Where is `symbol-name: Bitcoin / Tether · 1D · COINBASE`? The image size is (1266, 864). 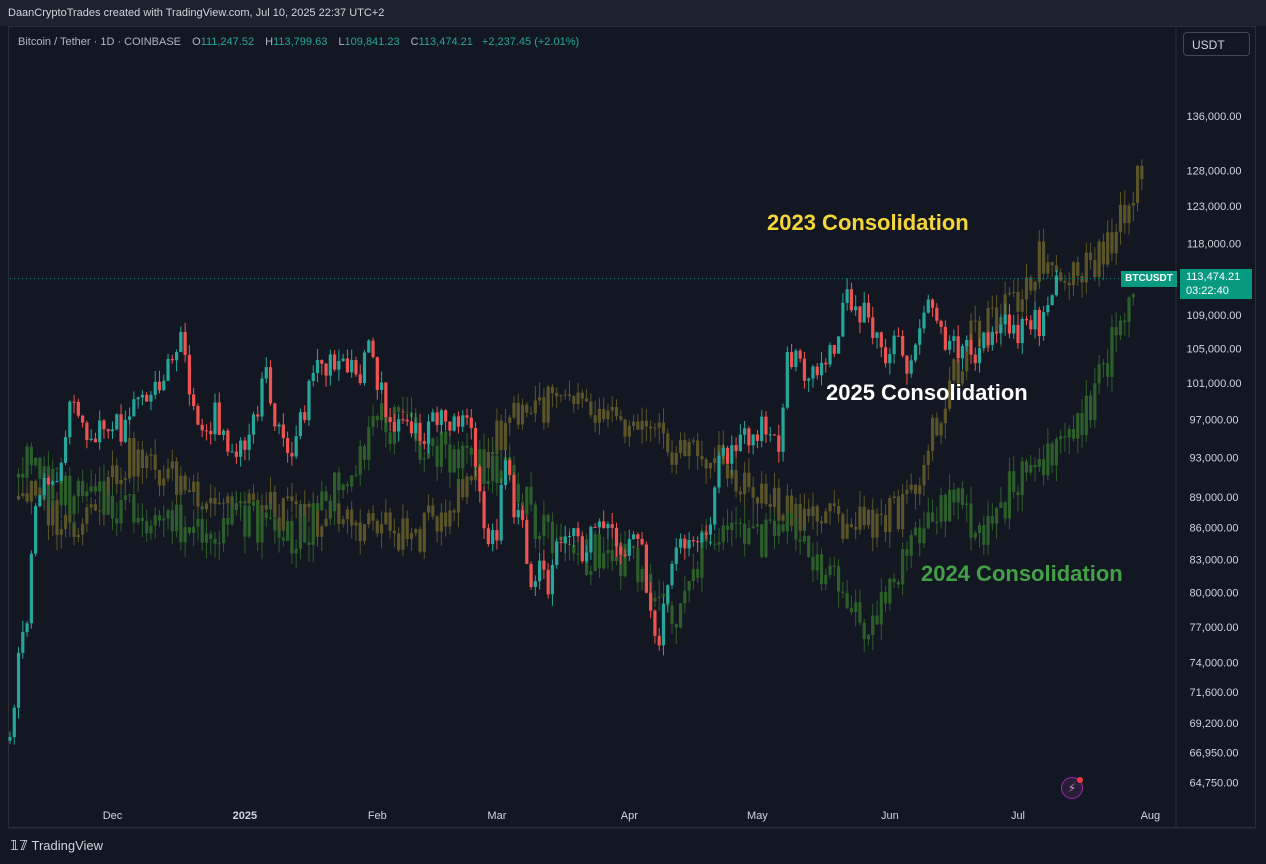 symbol-name: Bitcoin / Tether · 1D · COINBASE is located at coordinates (100, 42).